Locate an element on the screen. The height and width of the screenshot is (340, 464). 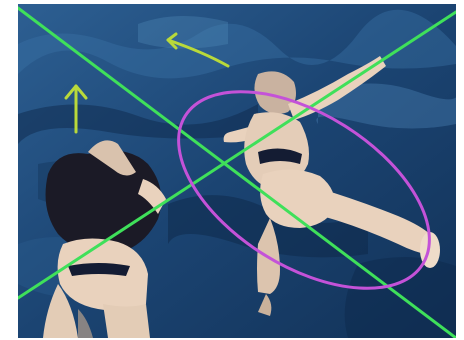
left-swimmer-legs is located at coordinates (96, 311).